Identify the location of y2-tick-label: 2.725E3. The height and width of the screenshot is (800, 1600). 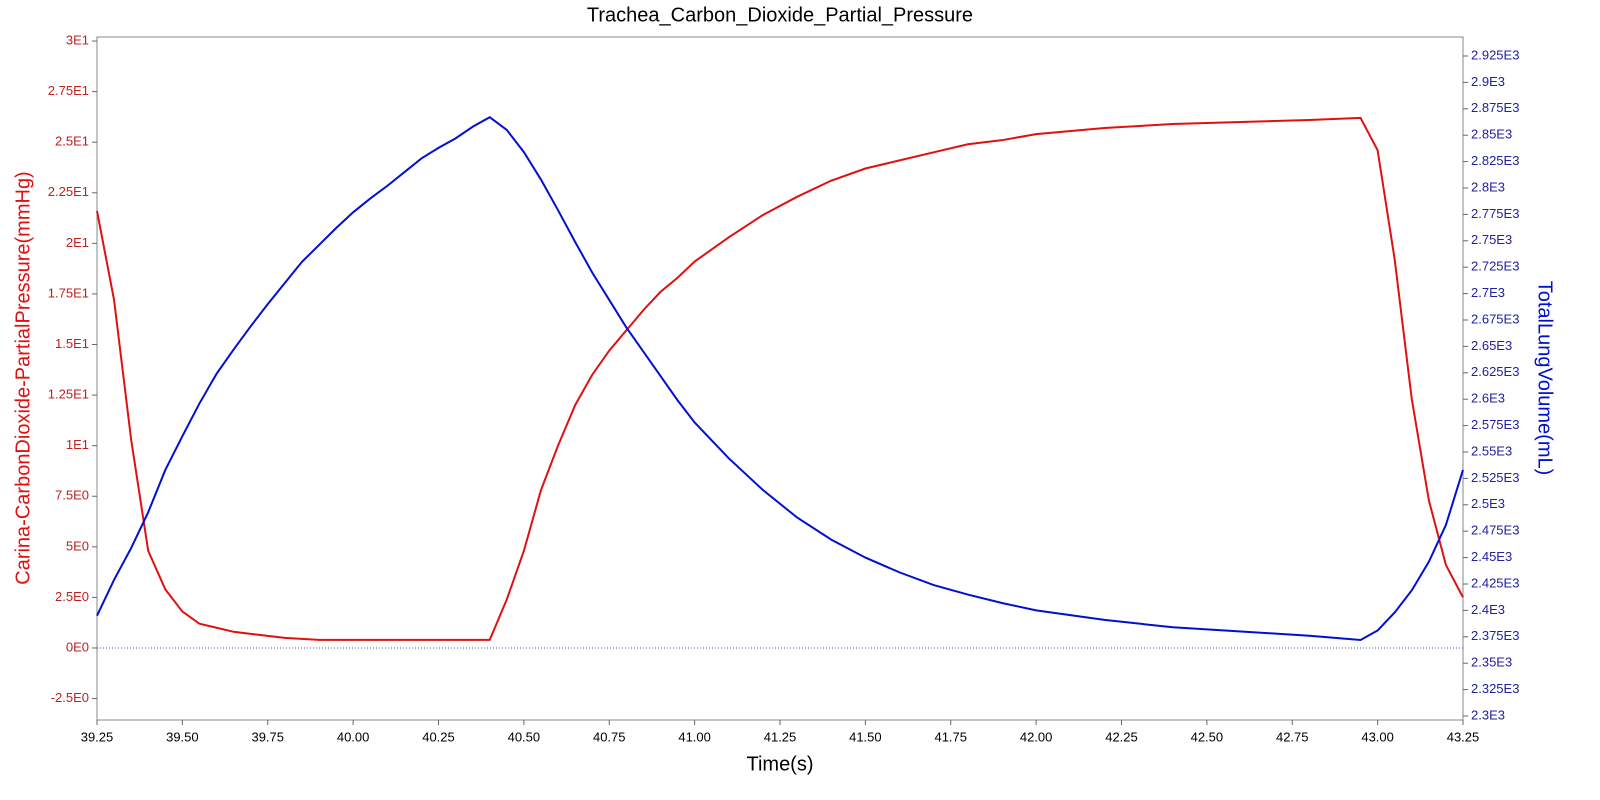
(1495, 266).